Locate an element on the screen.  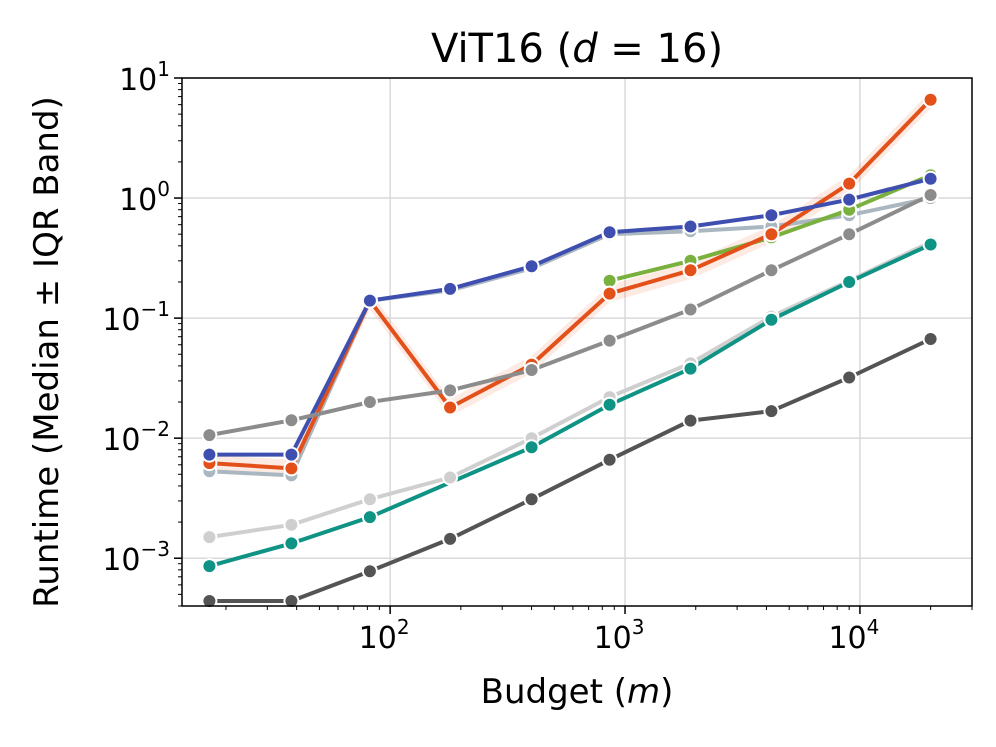
y-tick-label: 10⁻¹ is located at coordinates (136, 317).